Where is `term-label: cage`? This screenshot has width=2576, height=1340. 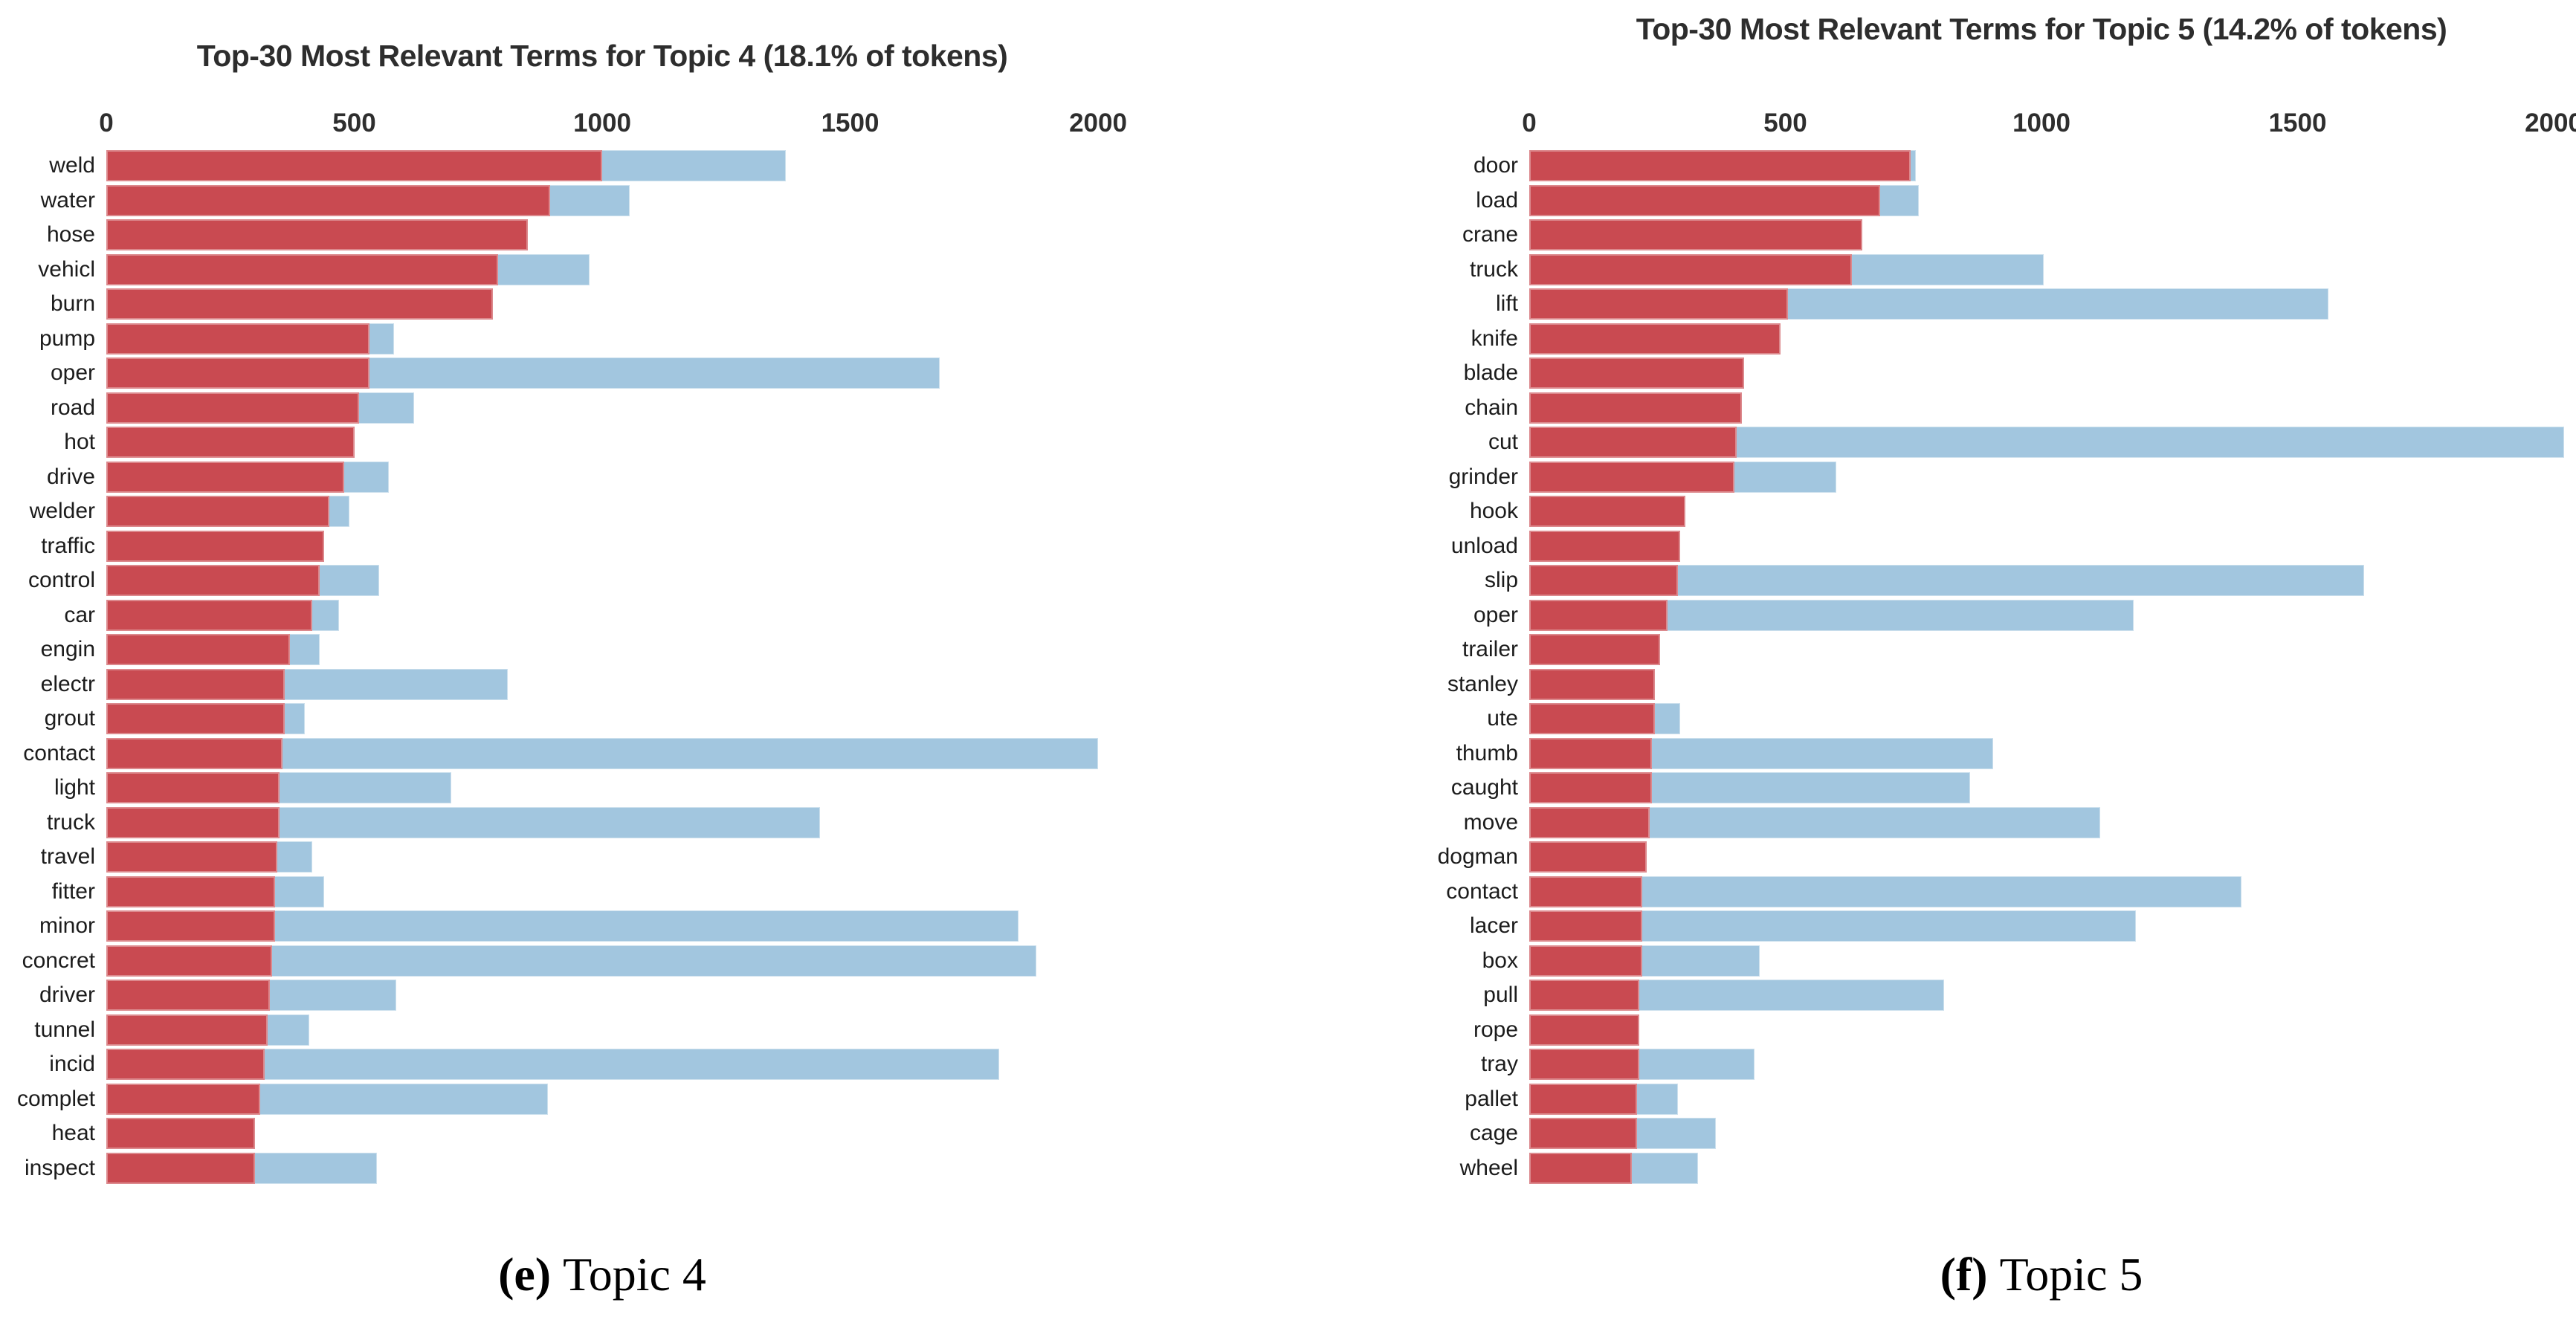
term-label: cage is located at coordinates (1493, 1133).